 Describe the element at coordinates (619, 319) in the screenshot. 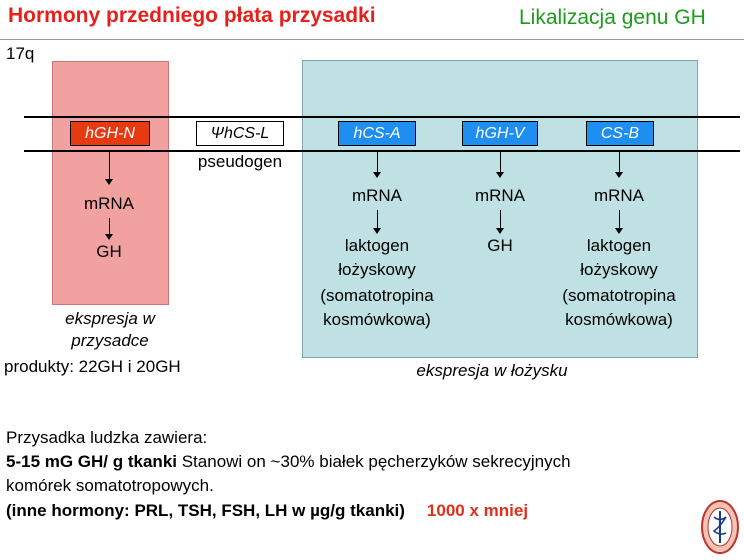

I see `cs-b-product-line4: kosmówkowa)` at that location.